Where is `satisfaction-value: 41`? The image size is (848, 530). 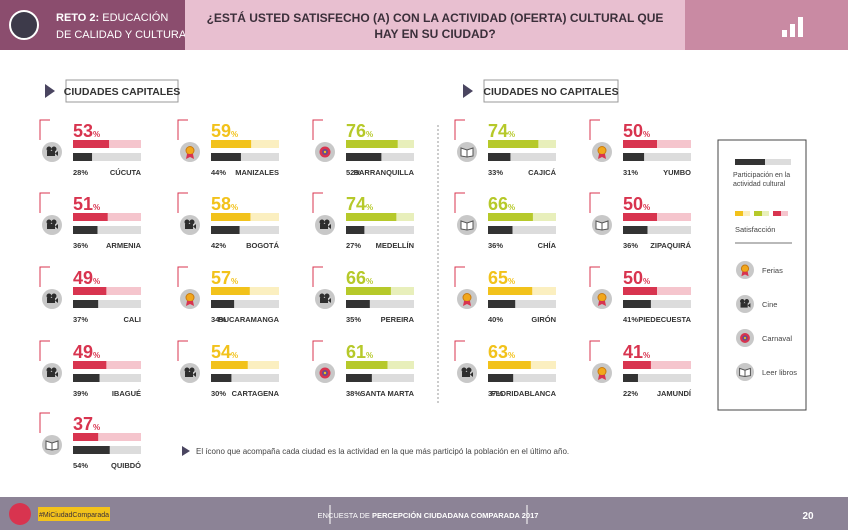
satisfaction-value: 41 is located at coordinates (633, 352).